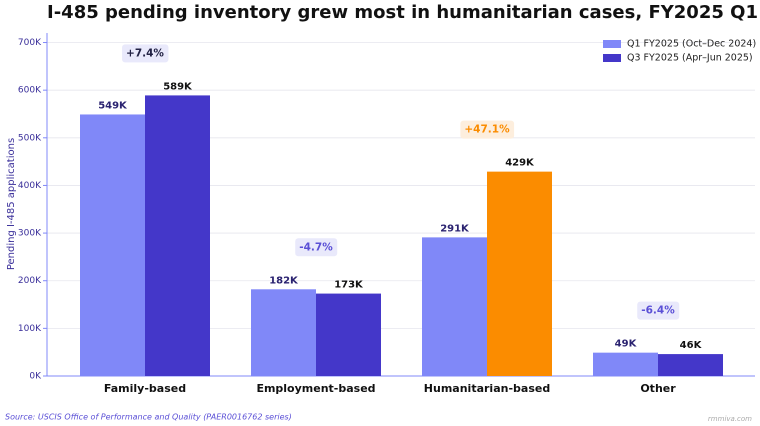 The width and height of the screenshot is (760, 426). I want to click on value-label: 173K, so click(349, 285).